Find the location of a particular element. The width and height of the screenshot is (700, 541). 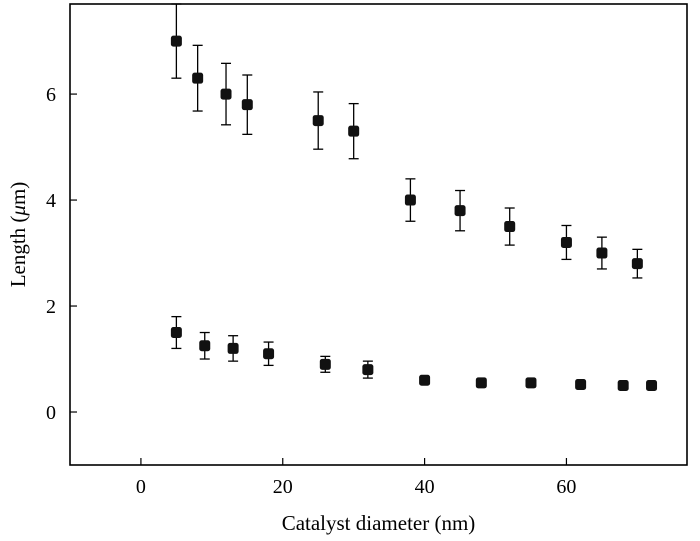

y-axis-label-suffix: m) is located at coordinates (18, 193).